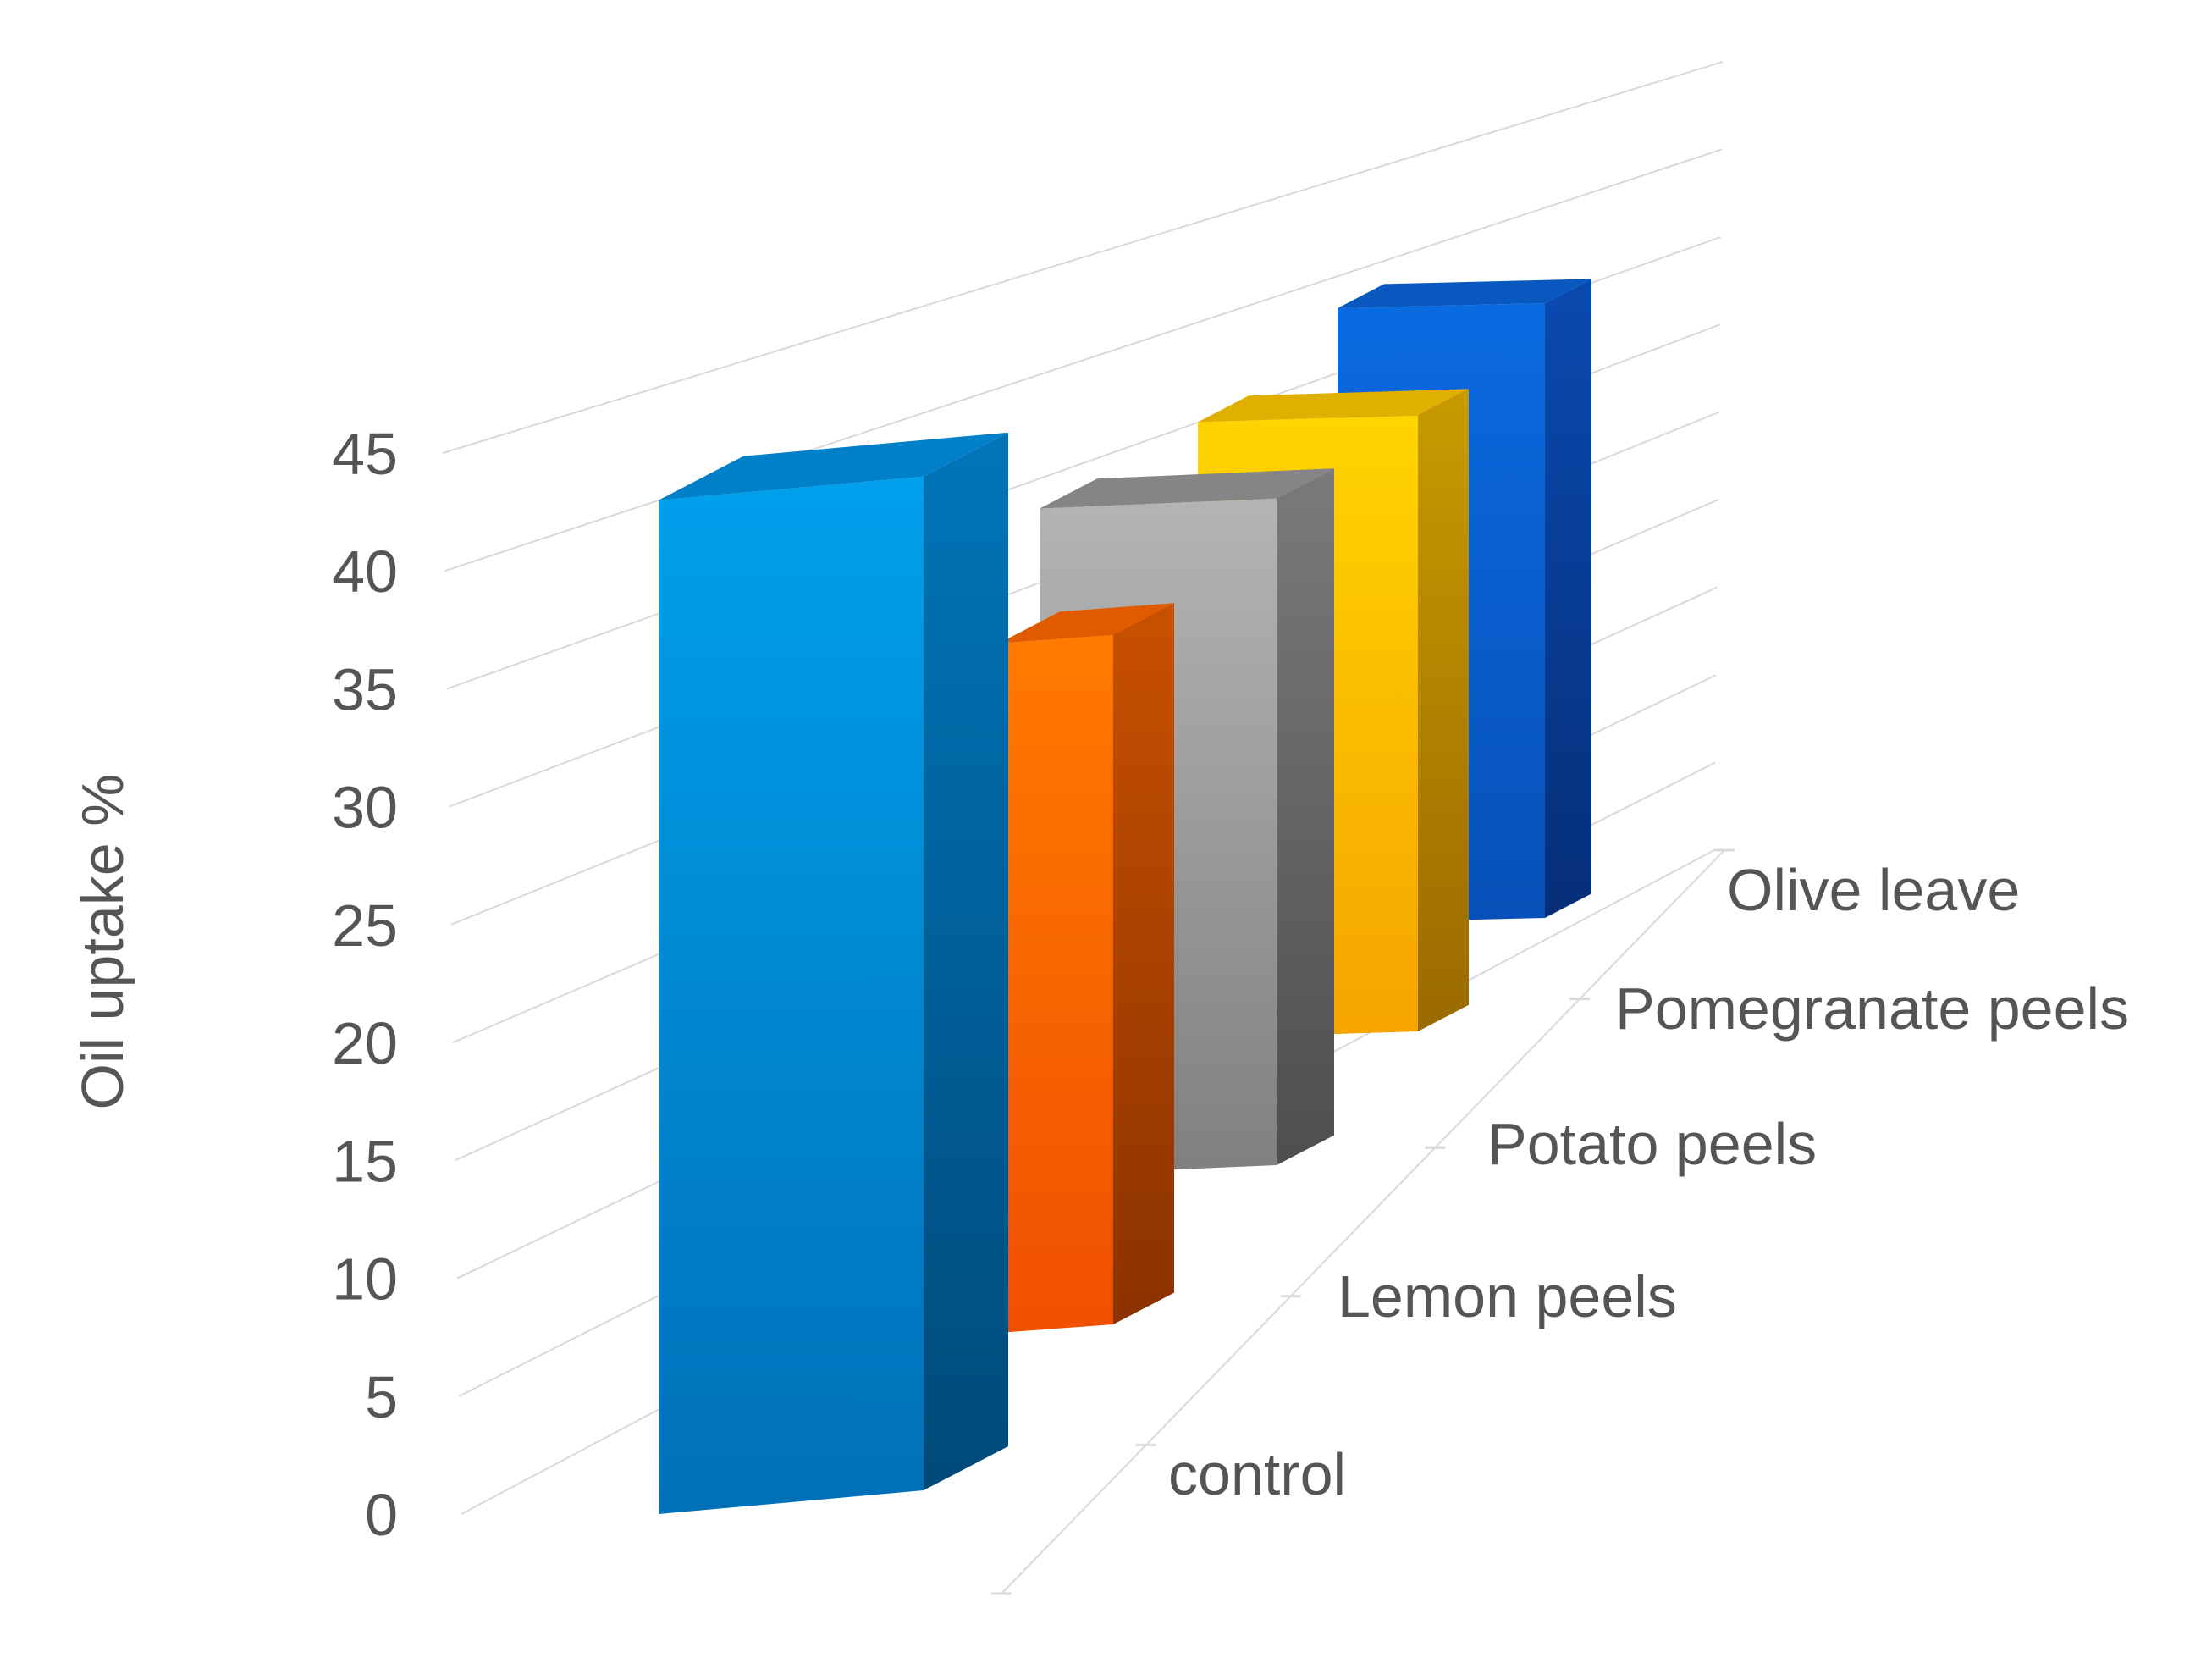  What do you see at coordinates (1872, 1008) in the screenshot?
I see `category-label: Pomegranate peels` at bounding box center [1872, 1008].